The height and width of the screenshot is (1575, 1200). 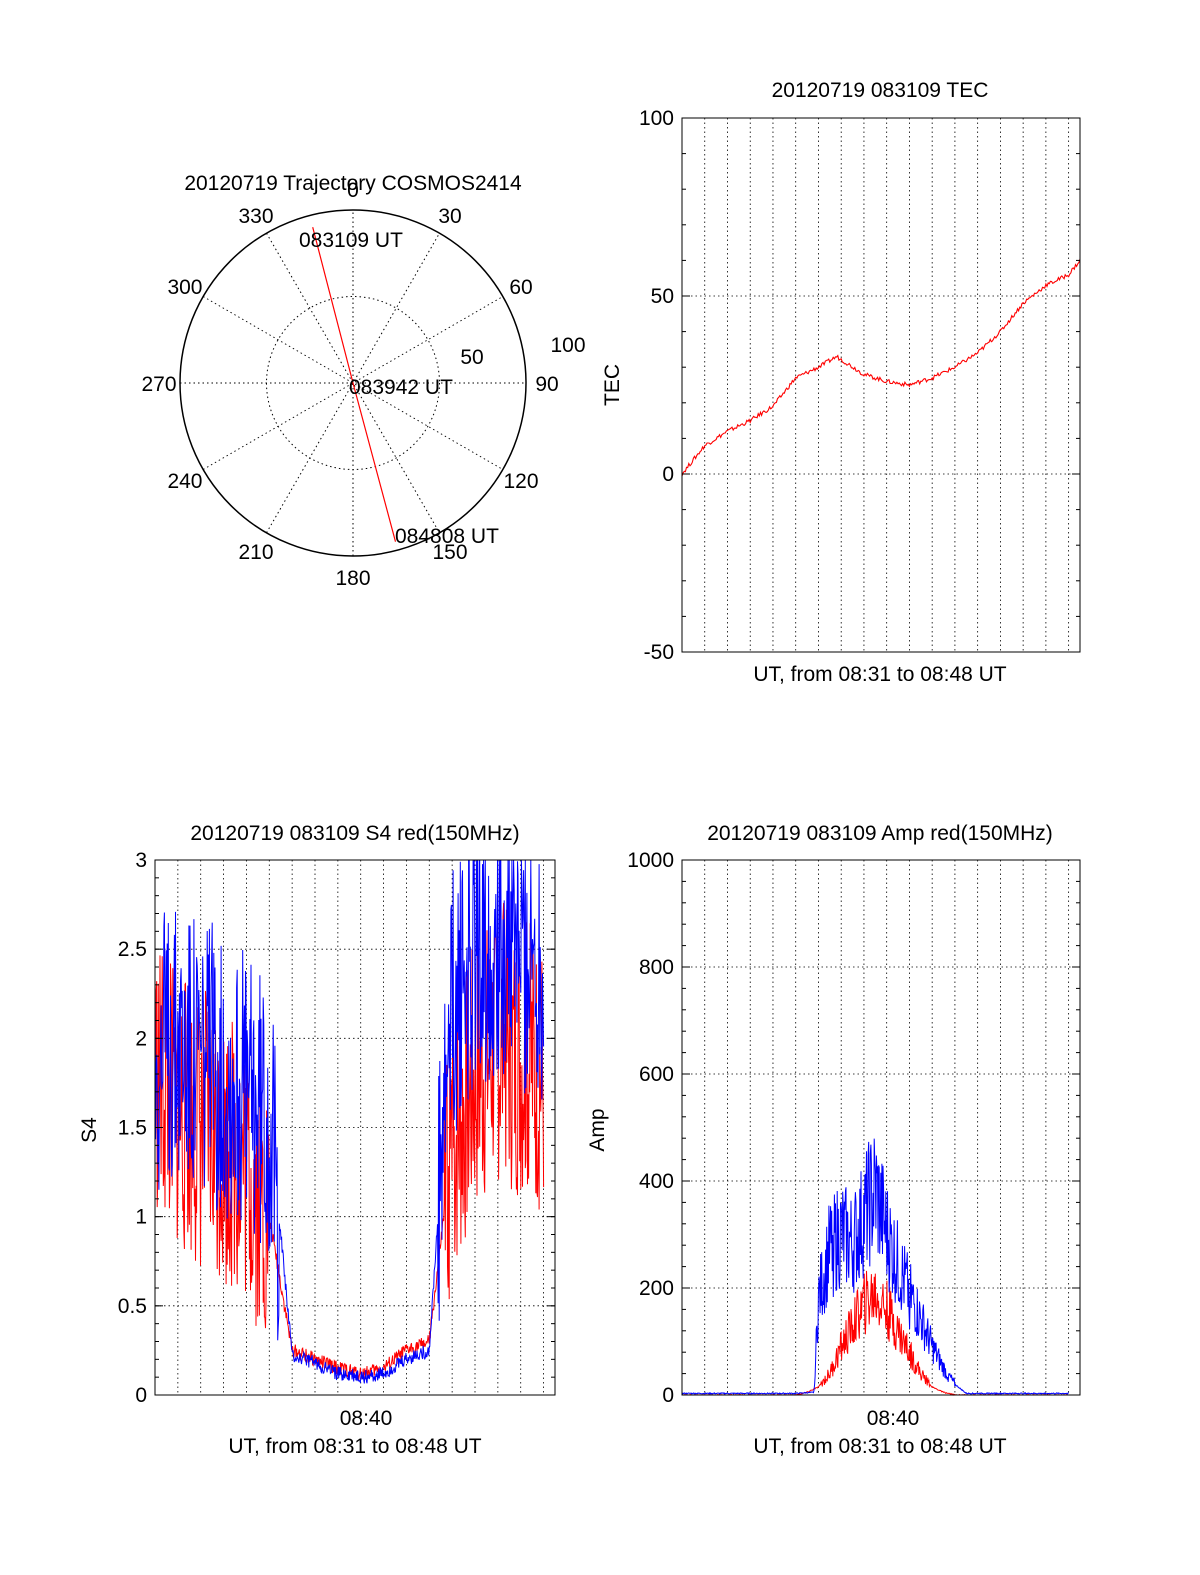 What do you see at coordinates (141, 1395) in the screenshot?
I see `s4-ytick-label: 0` at bounding box center [141, 1395].